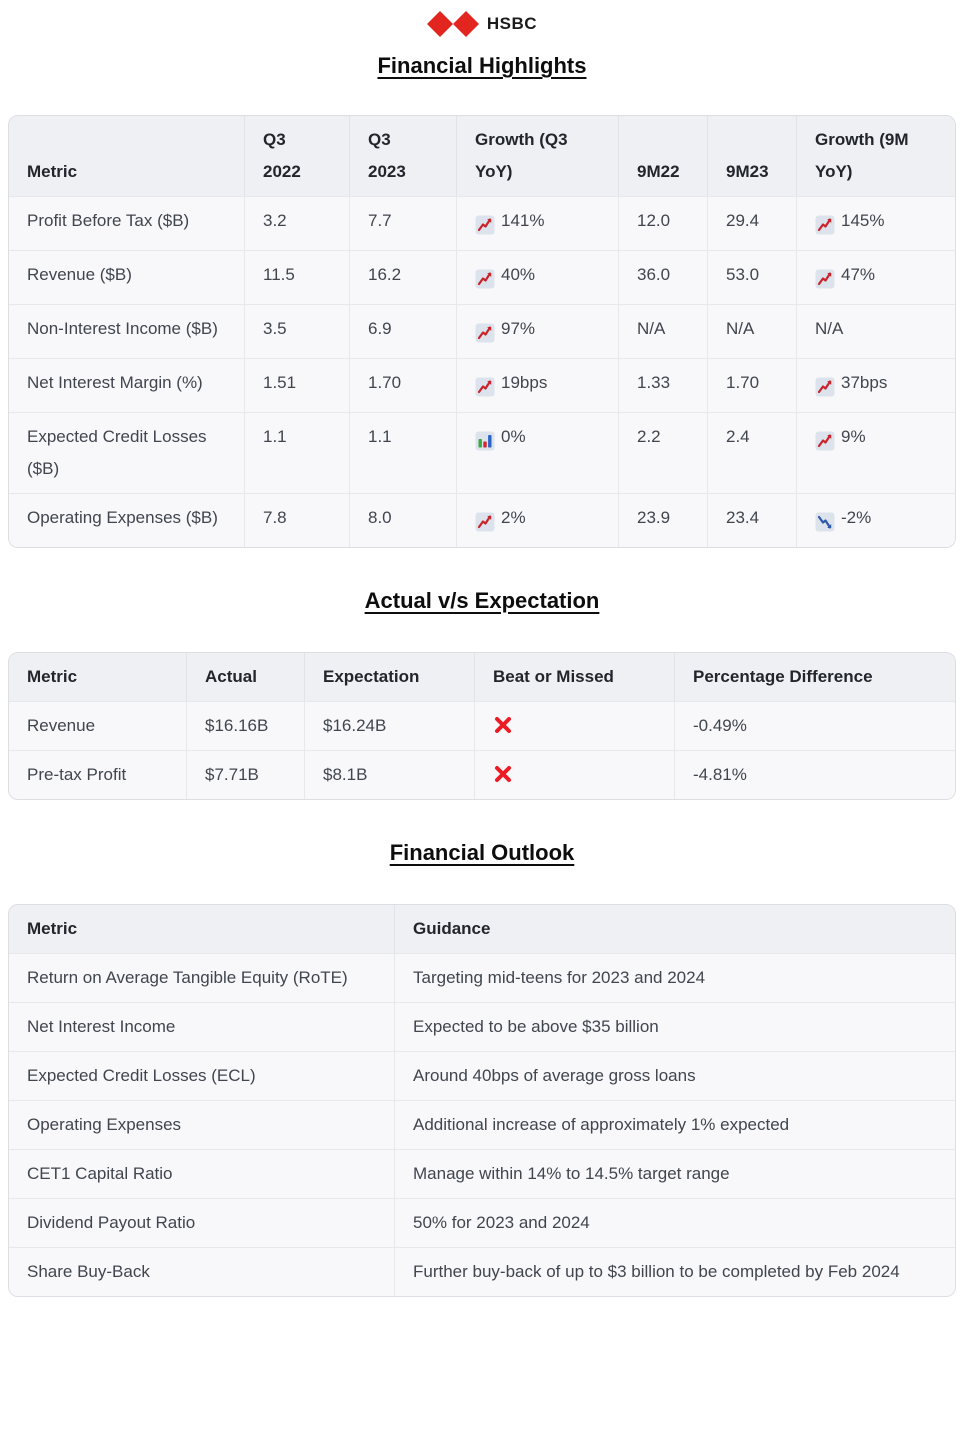 This screenshot has height=1446, width=964. Describe the element at coordinates (201, 1271) in the screenshot. I see `table-cell: Share Buy-Back` at that location.